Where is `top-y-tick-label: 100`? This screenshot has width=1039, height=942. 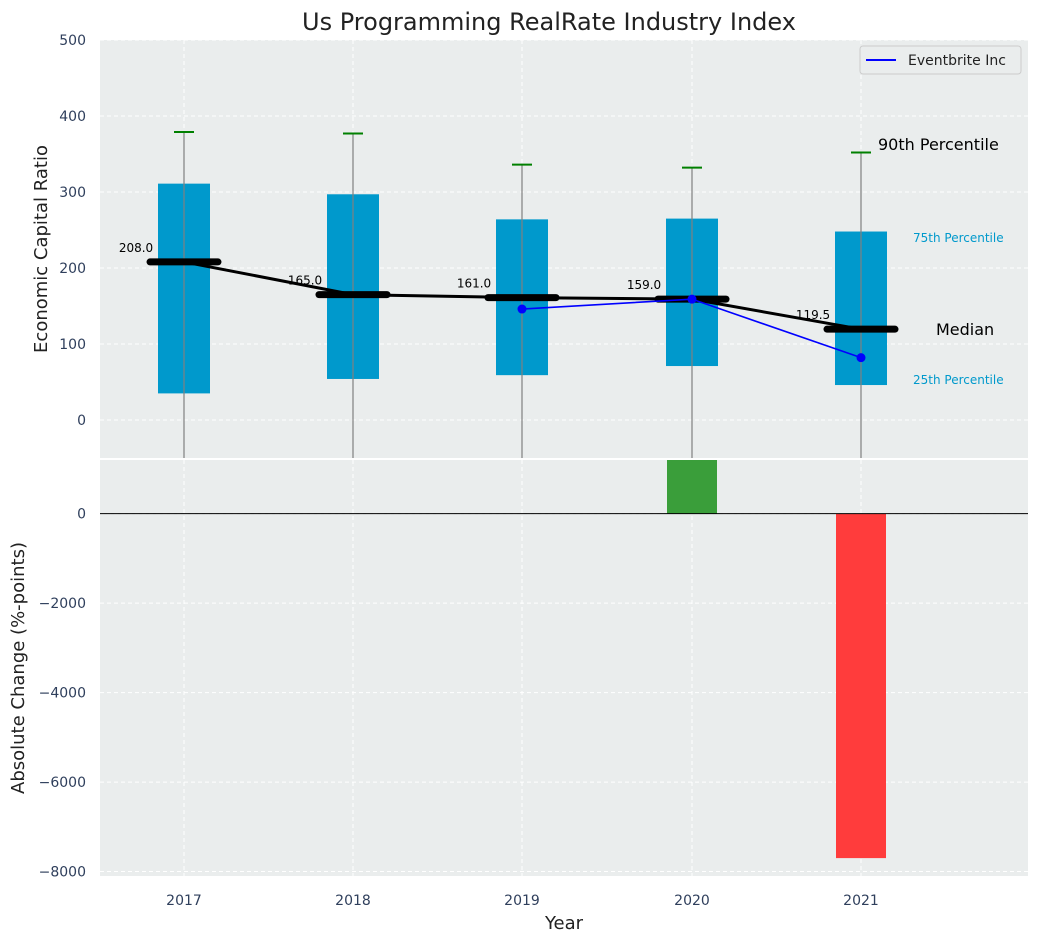
top-y-tick-label: 100 is located at coordinates (72, 345).